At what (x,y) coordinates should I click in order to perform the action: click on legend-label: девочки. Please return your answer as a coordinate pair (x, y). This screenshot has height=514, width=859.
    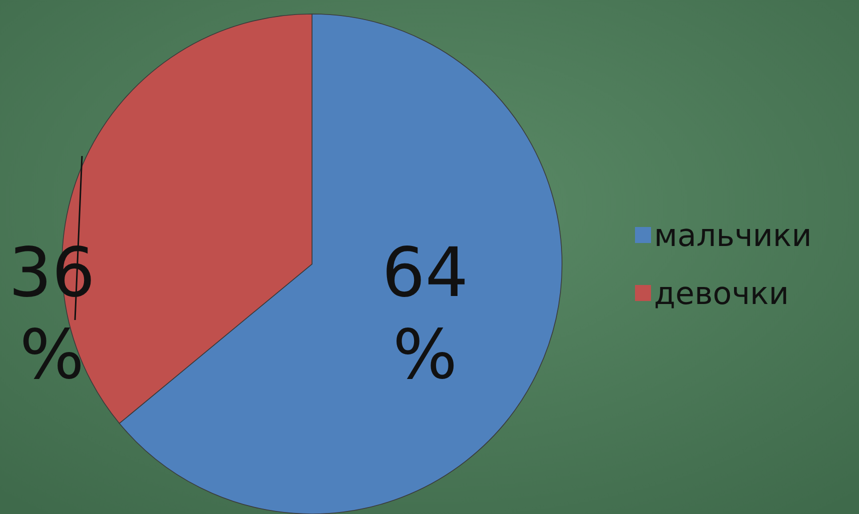
    Looking at the image, I should click on (721, 294).